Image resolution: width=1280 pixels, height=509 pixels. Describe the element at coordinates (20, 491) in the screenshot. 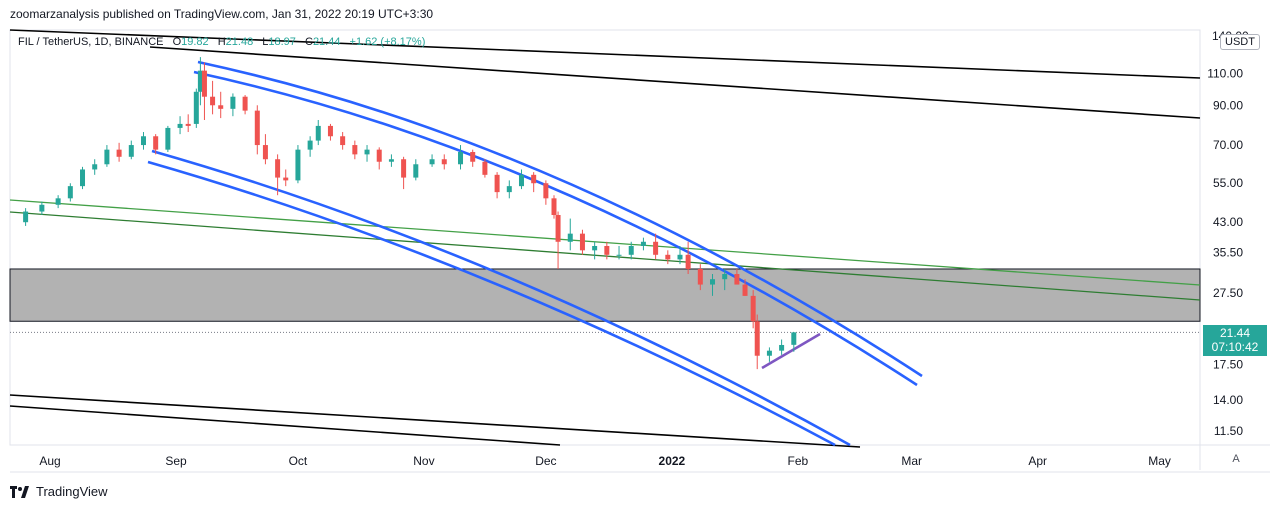

I see `tradingview-logo-icon` at that location.